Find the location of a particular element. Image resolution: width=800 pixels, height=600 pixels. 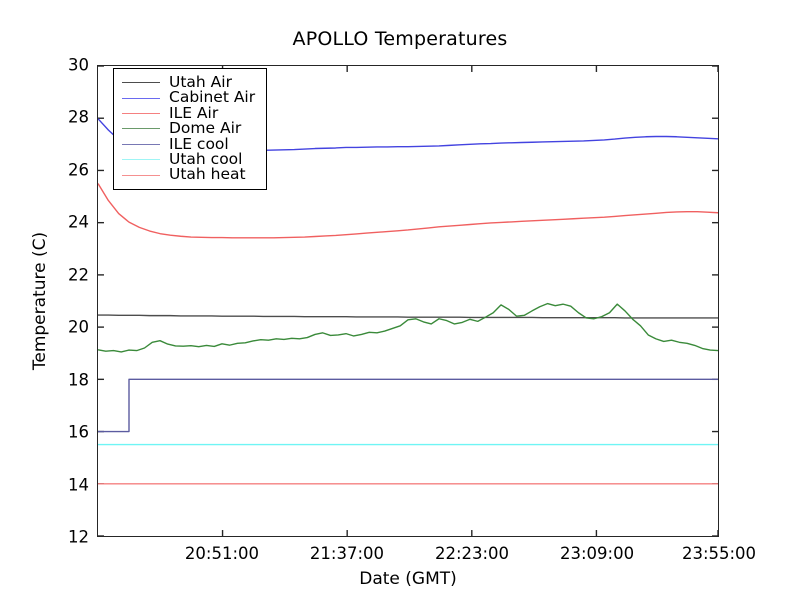

x-tick-label: 20:51:00 is located at coordinates (222, 553).